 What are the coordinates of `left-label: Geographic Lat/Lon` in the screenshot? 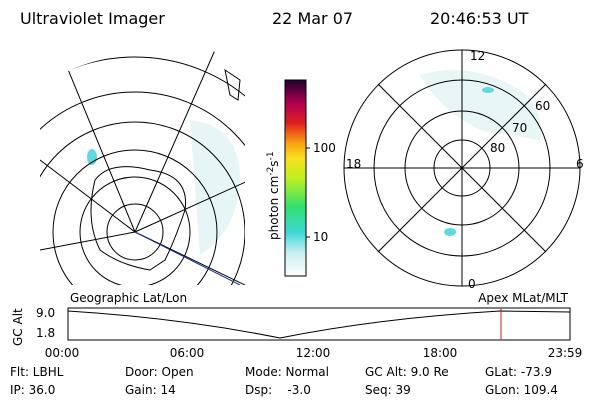 It's located at (128, 298).